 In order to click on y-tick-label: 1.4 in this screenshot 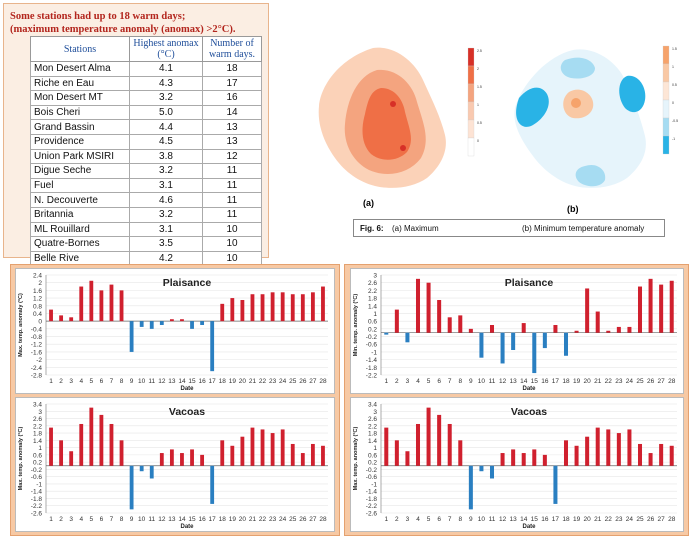, I will do `click(372, 441)`.